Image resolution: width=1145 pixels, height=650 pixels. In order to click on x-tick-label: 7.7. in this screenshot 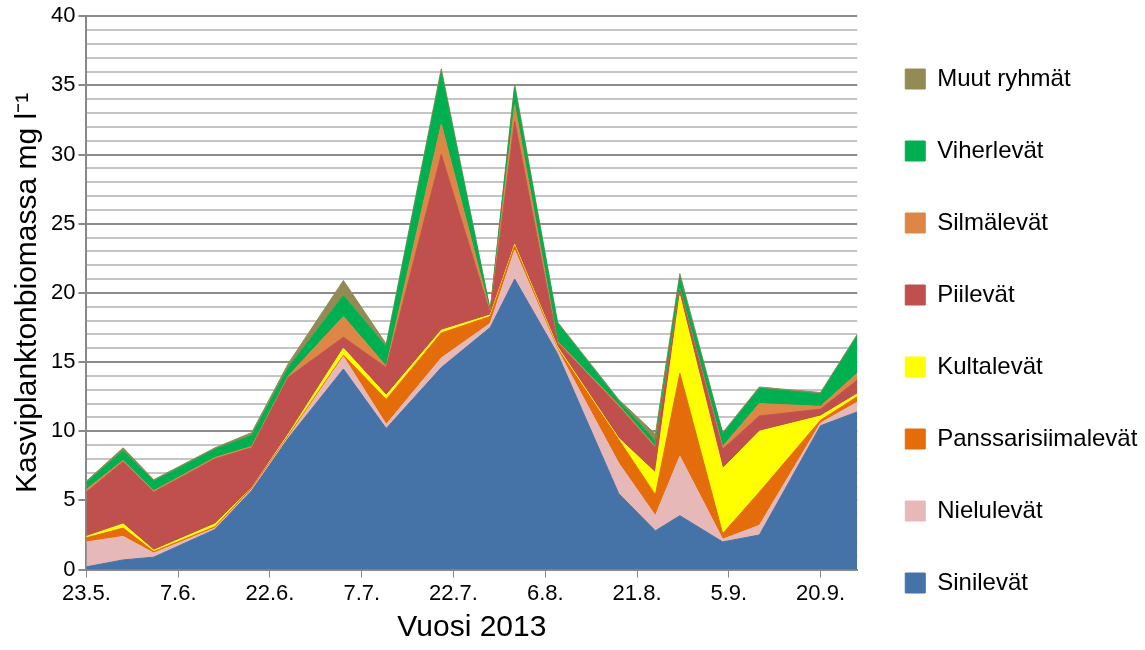, I will do `click(362, 592)`.